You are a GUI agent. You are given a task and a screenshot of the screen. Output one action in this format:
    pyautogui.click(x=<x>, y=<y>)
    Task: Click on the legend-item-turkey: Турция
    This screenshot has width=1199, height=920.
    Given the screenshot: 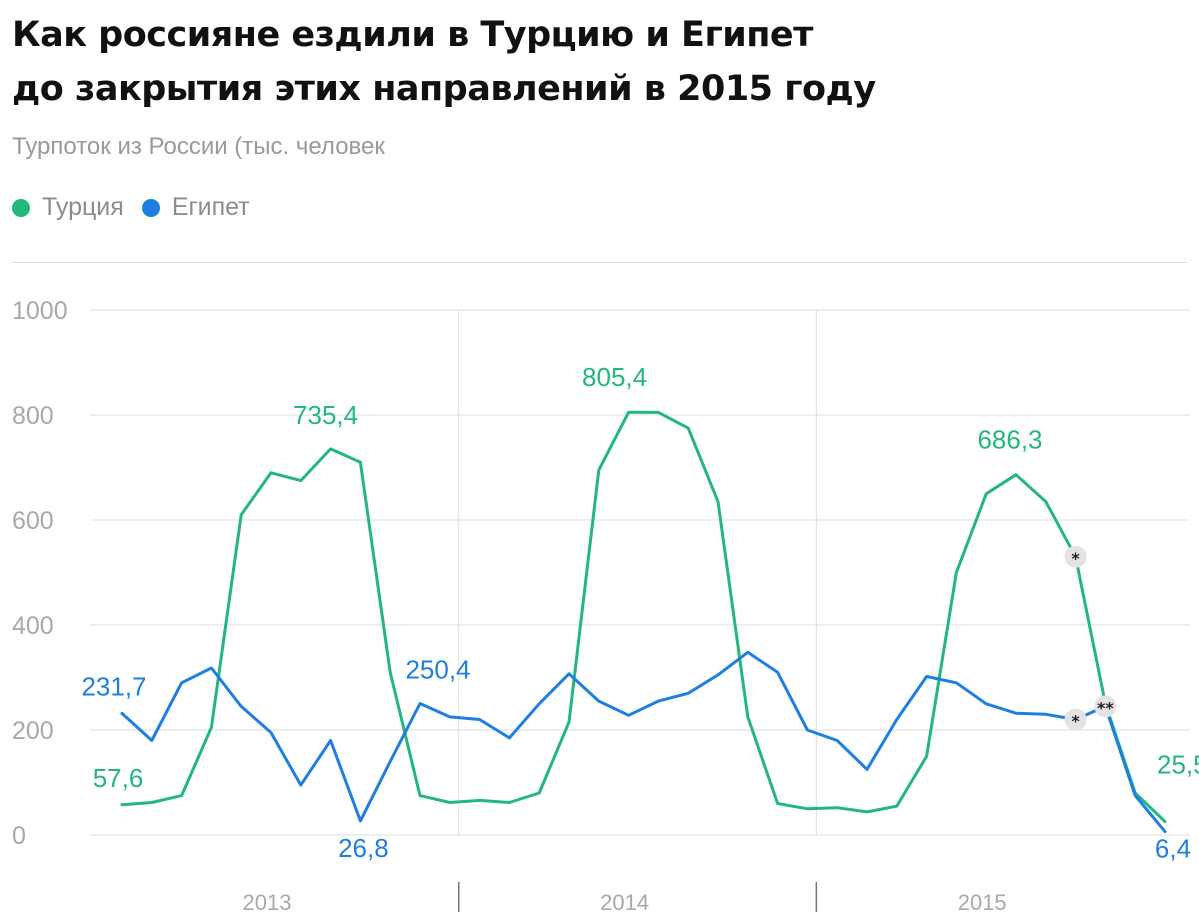 What is the action you would take?
    pyautogui.click(x=68, y=207)
    